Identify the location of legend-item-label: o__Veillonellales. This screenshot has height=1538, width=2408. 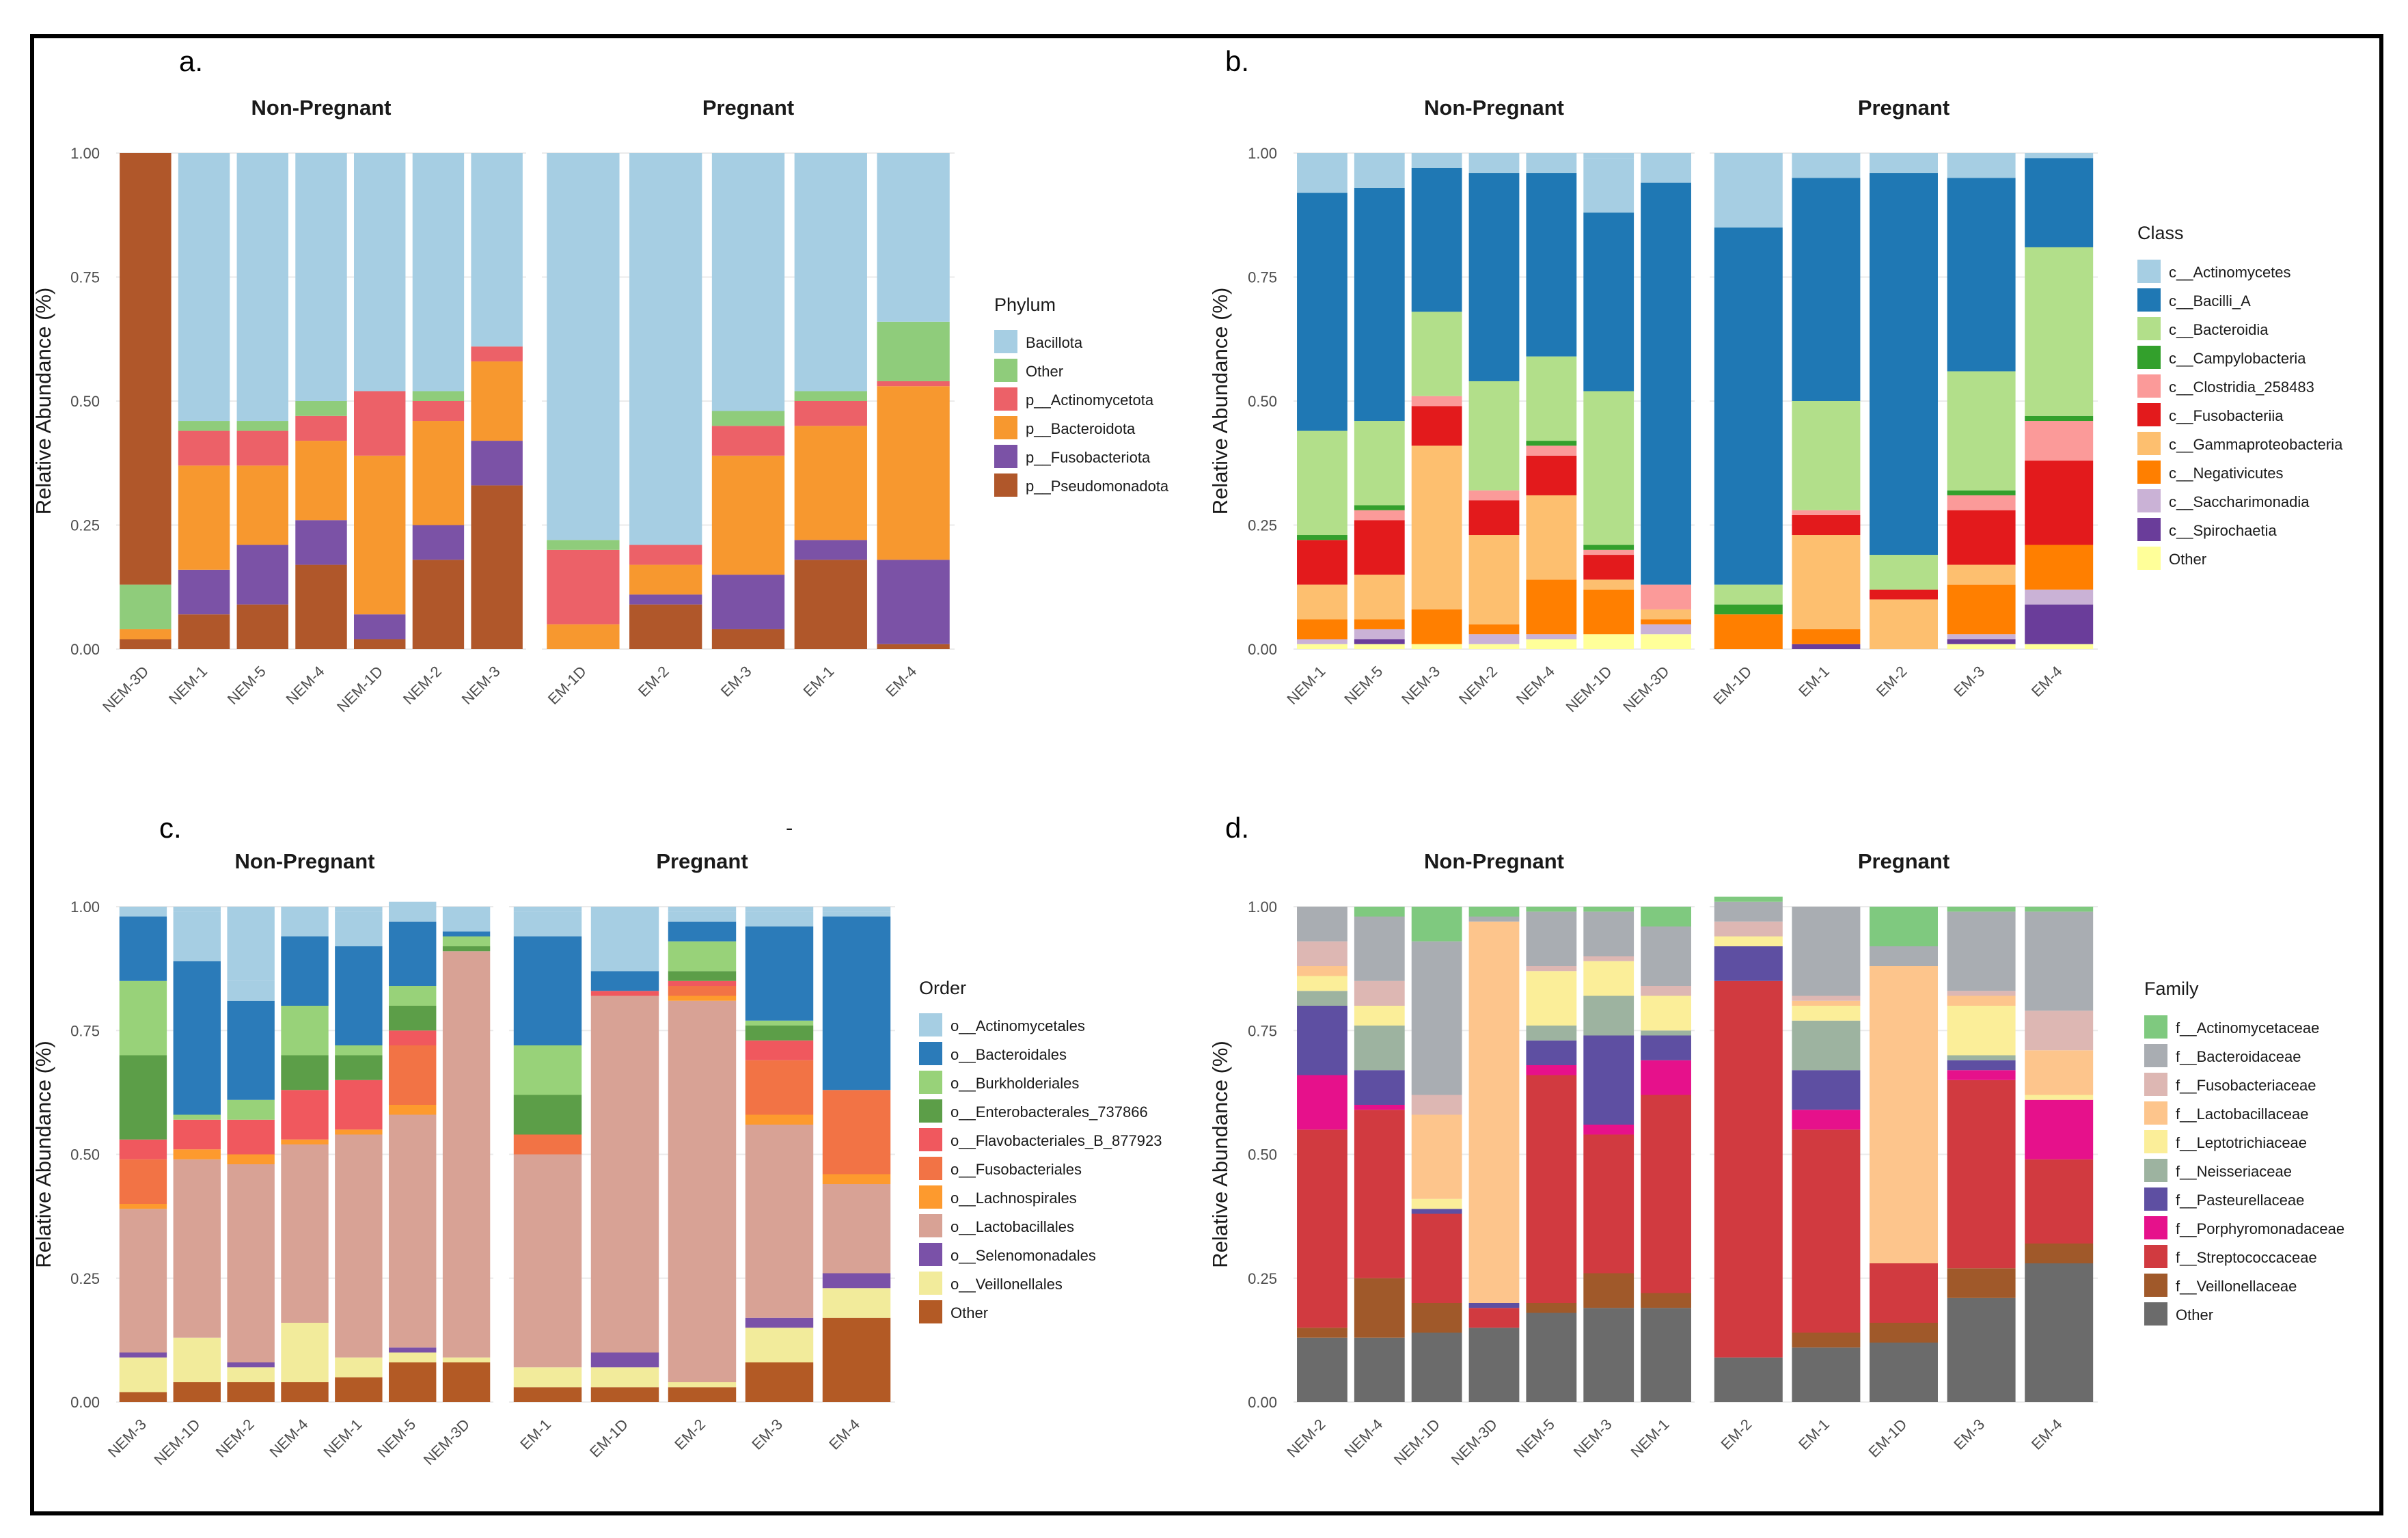
(1007, 1284).